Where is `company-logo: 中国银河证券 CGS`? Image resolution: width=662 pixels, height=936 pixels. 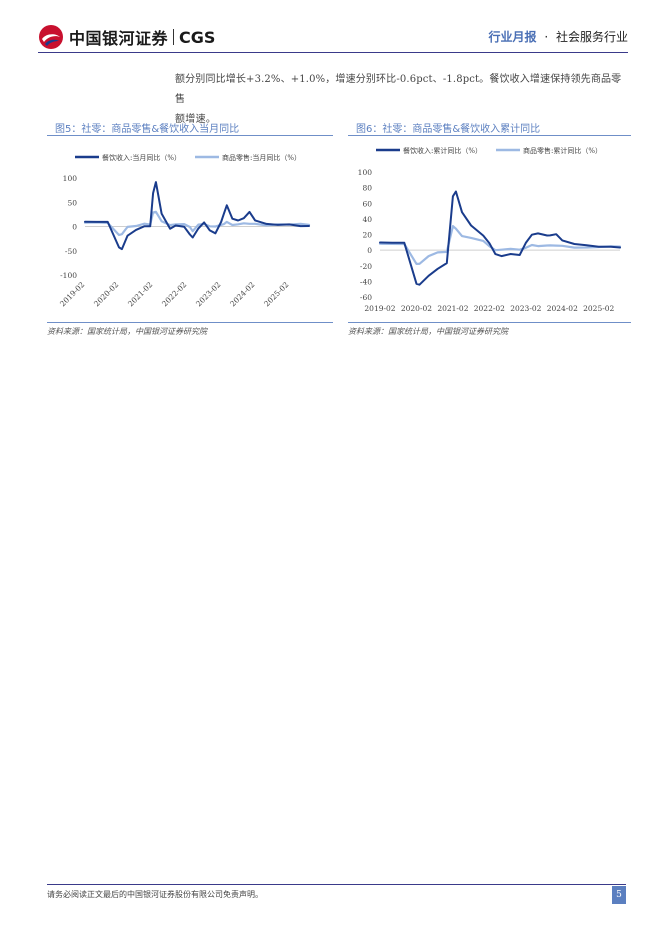 company-logo: 中国银河证券 CGS is located at coordinates (126, 37).